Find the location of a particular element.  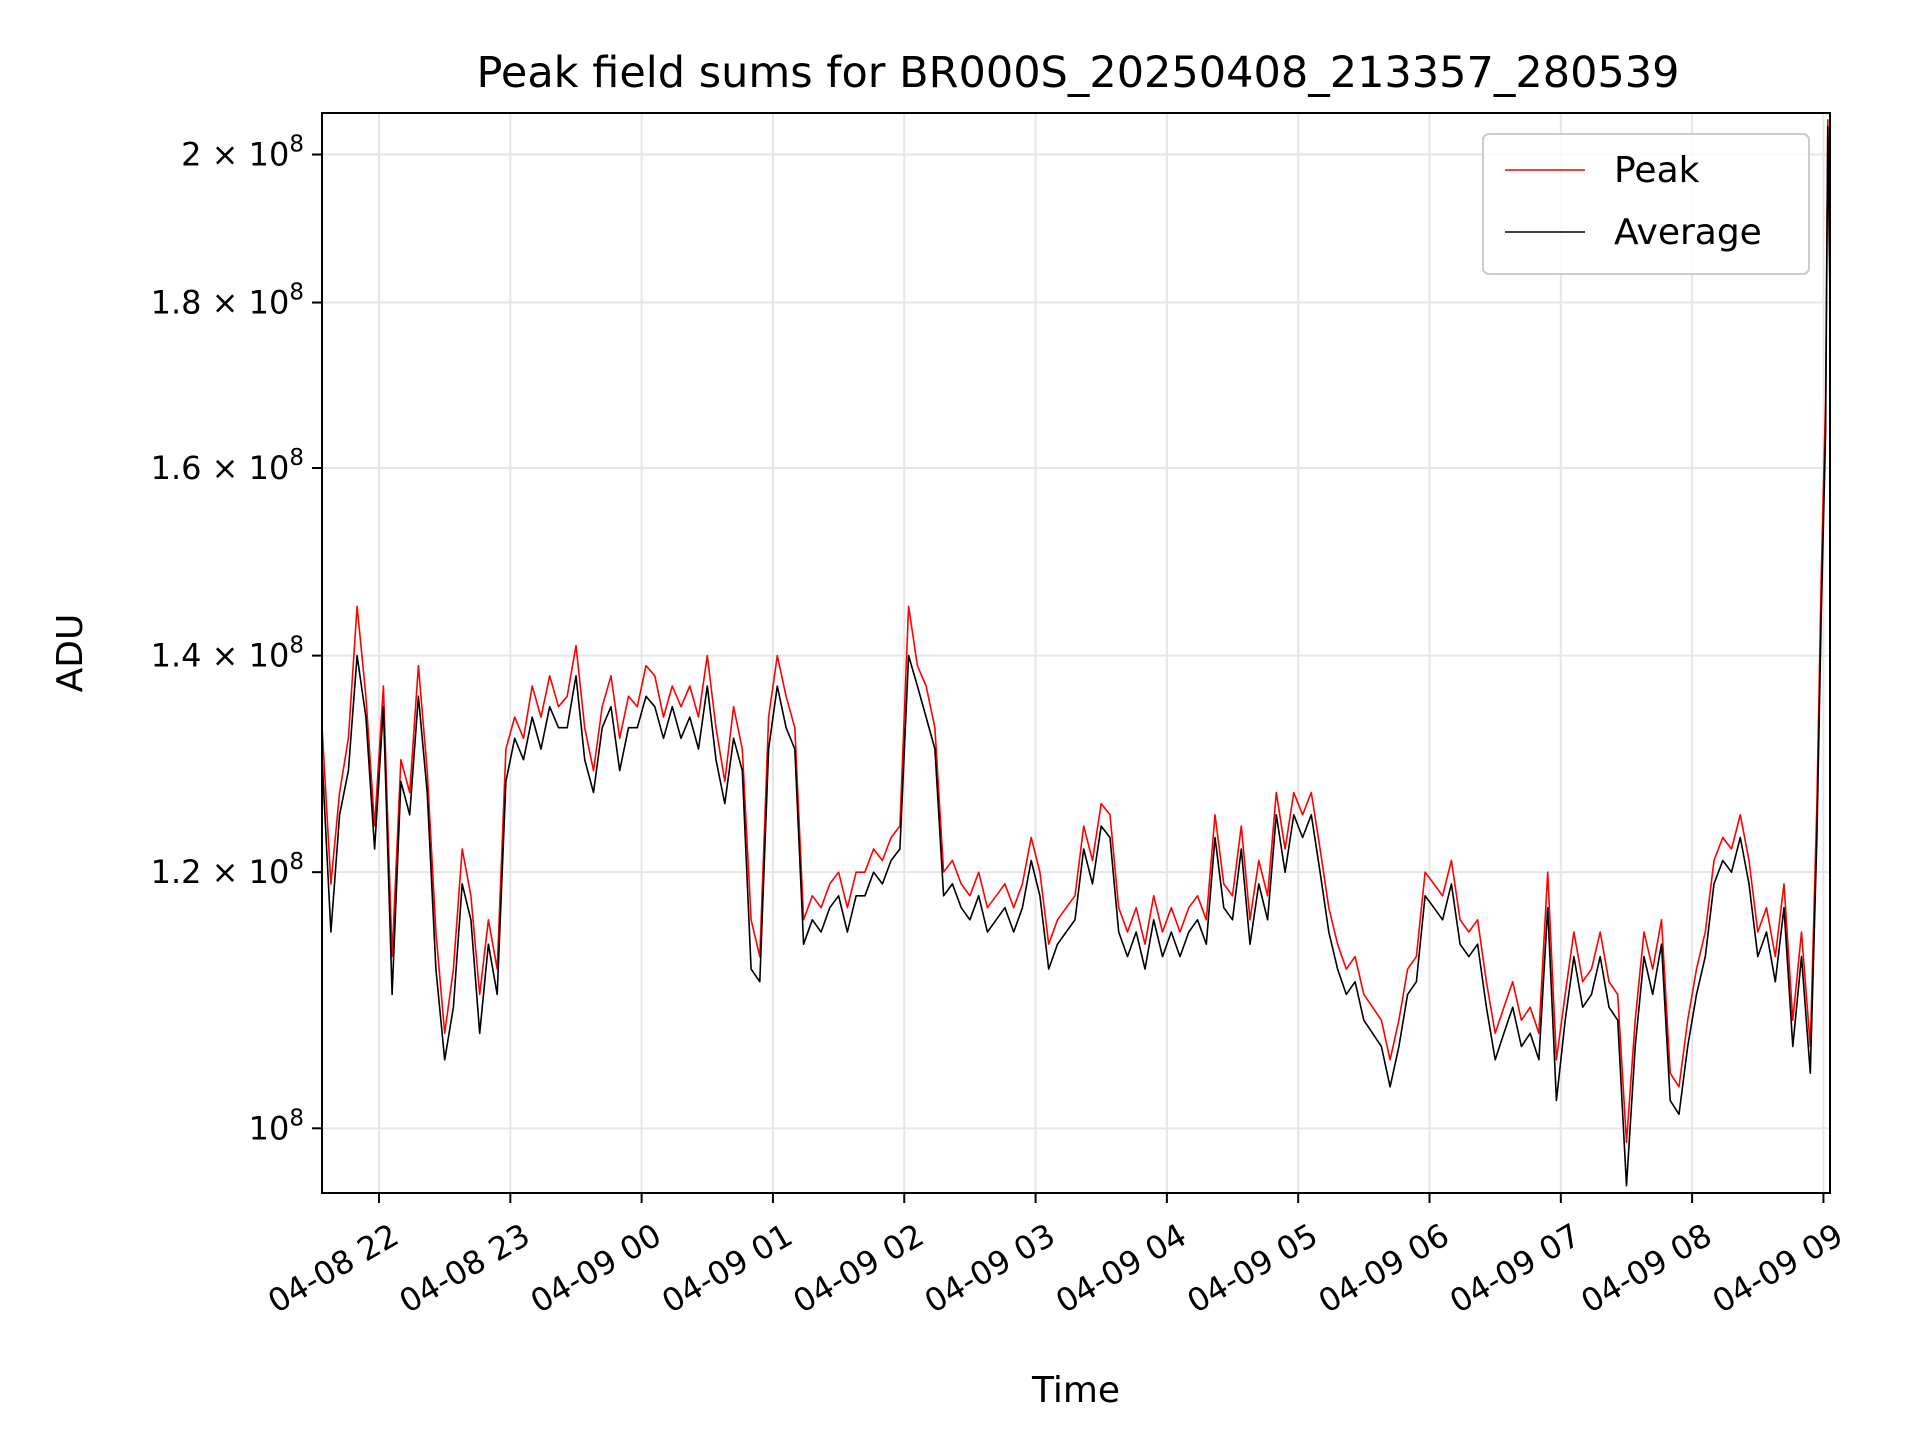

y-tick-label: 1.2 × 108 is located at coordinates (227, 870).